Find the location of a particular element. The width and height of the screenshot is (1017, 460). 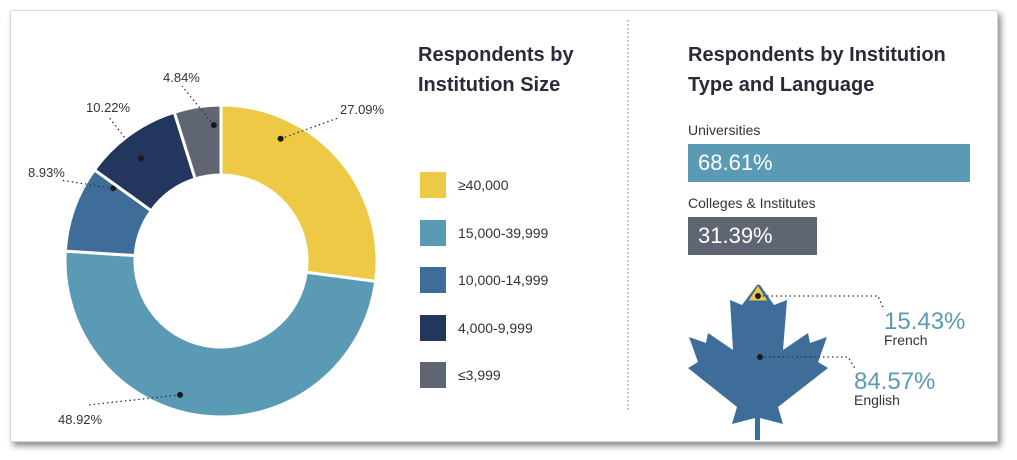

value-label-10000-14999: 8.93% is located at coordinates (46, 172).